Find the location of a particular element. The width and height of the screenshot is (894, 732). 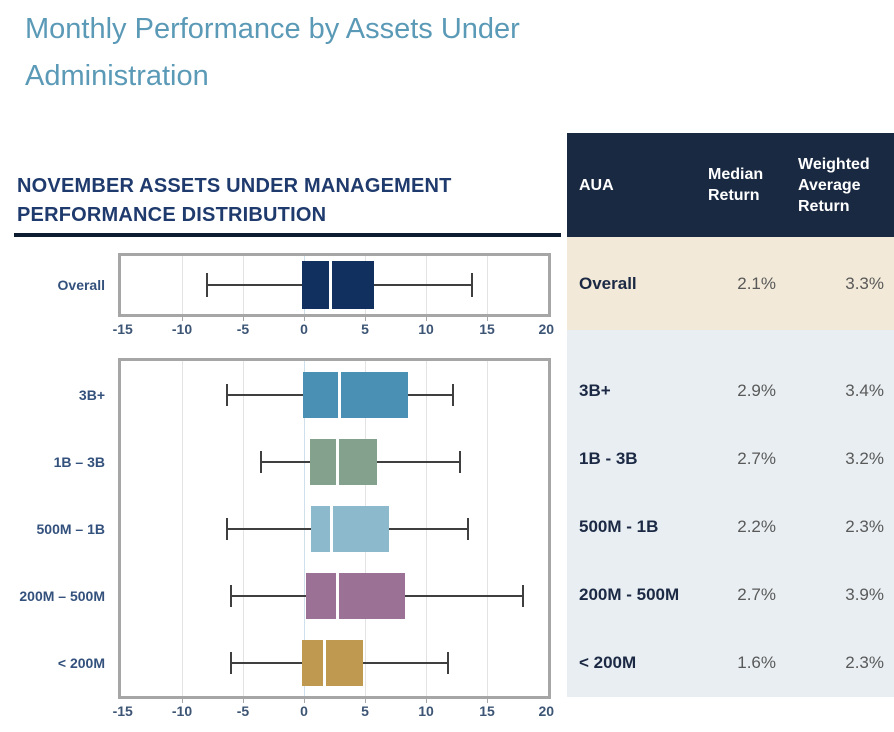

table-cell-aua: 1B - 3B is located at coordinates (608, 458).